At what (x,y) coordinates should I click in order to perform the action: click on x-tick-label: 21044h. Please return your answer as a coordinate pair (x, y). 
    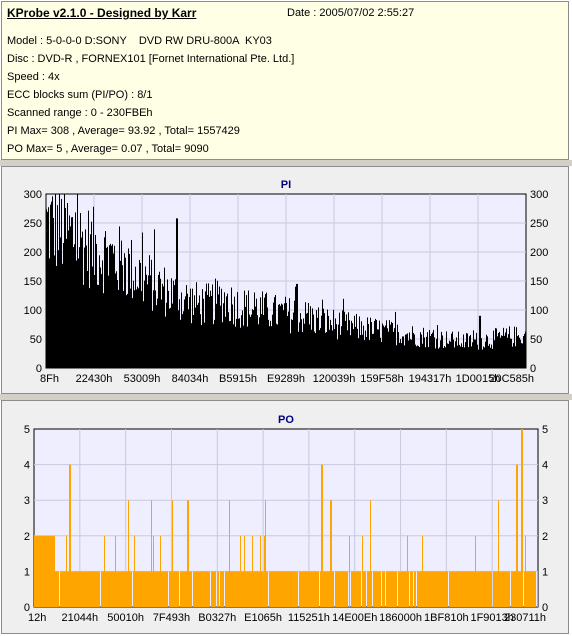
    Looking at the image, I should click on (79, 618).